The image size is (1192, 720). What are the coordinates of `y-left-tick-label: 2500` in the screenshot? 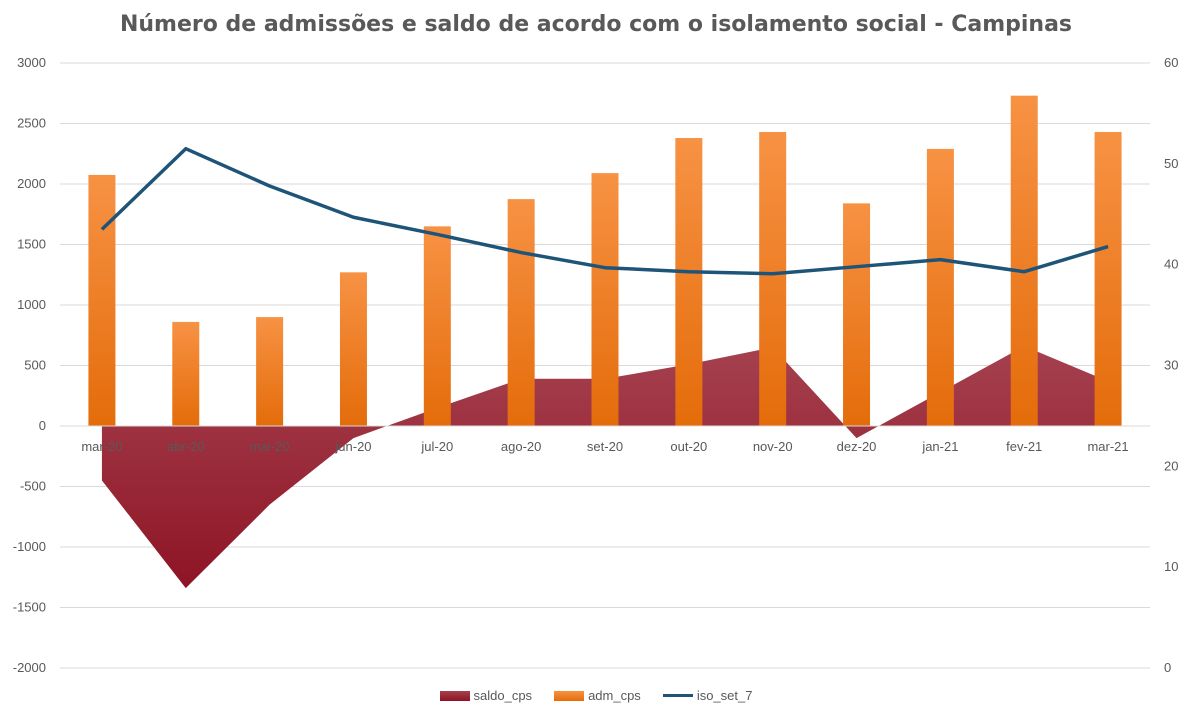 It's located at (31, 123).